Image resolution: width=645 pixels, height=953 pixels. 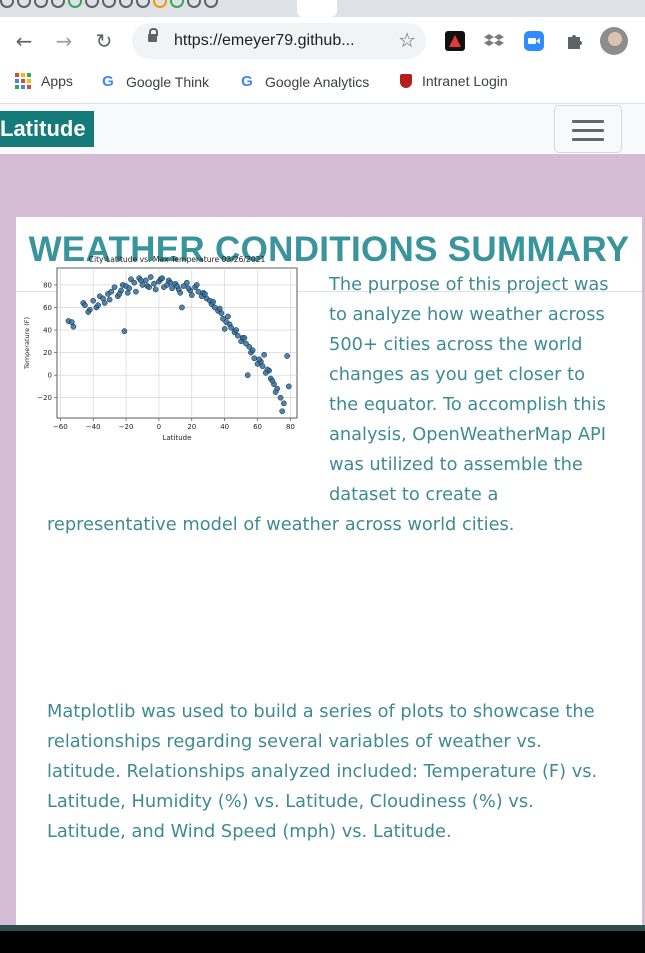 What do you see at coordinates (126, 427) in the screenshot?
I see `x-tick-label: −20` at bounding box center [126, 427].